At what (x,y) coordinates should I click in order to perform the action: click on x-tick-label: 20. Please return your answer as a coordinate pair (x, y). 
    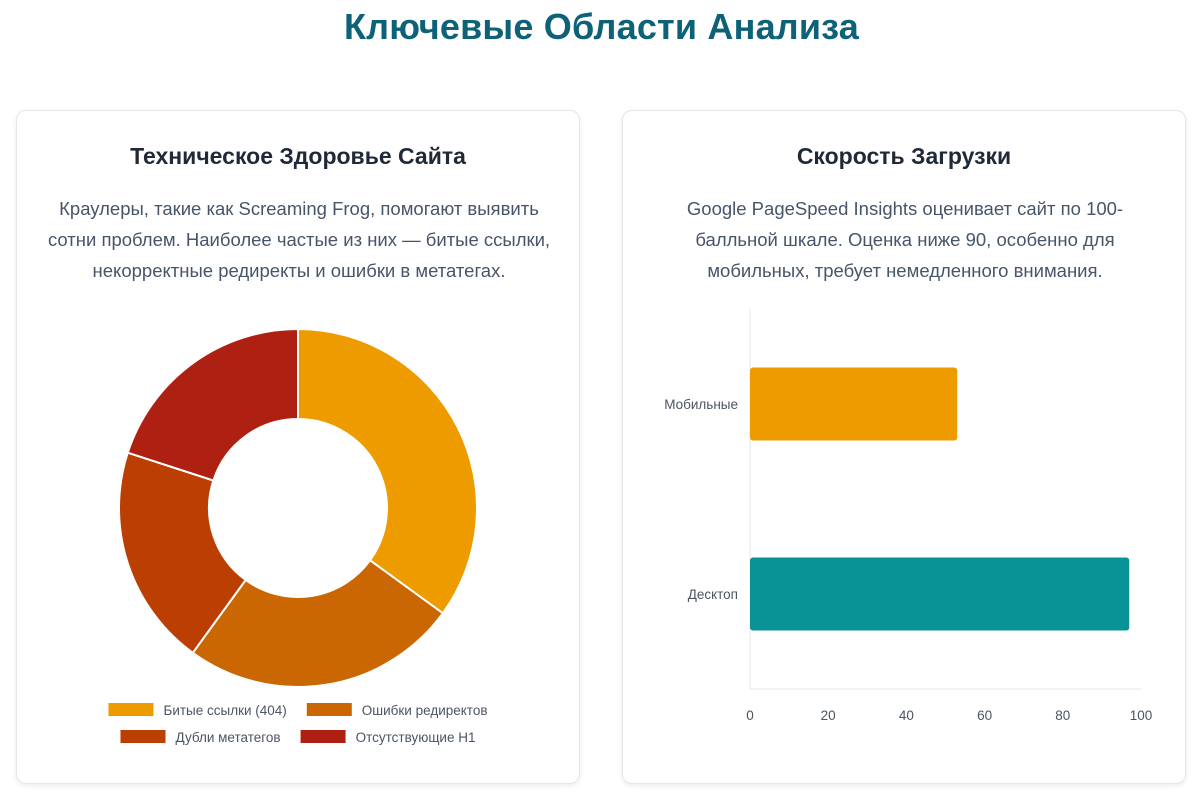
    Looking at the image, I should click on (828, 715).